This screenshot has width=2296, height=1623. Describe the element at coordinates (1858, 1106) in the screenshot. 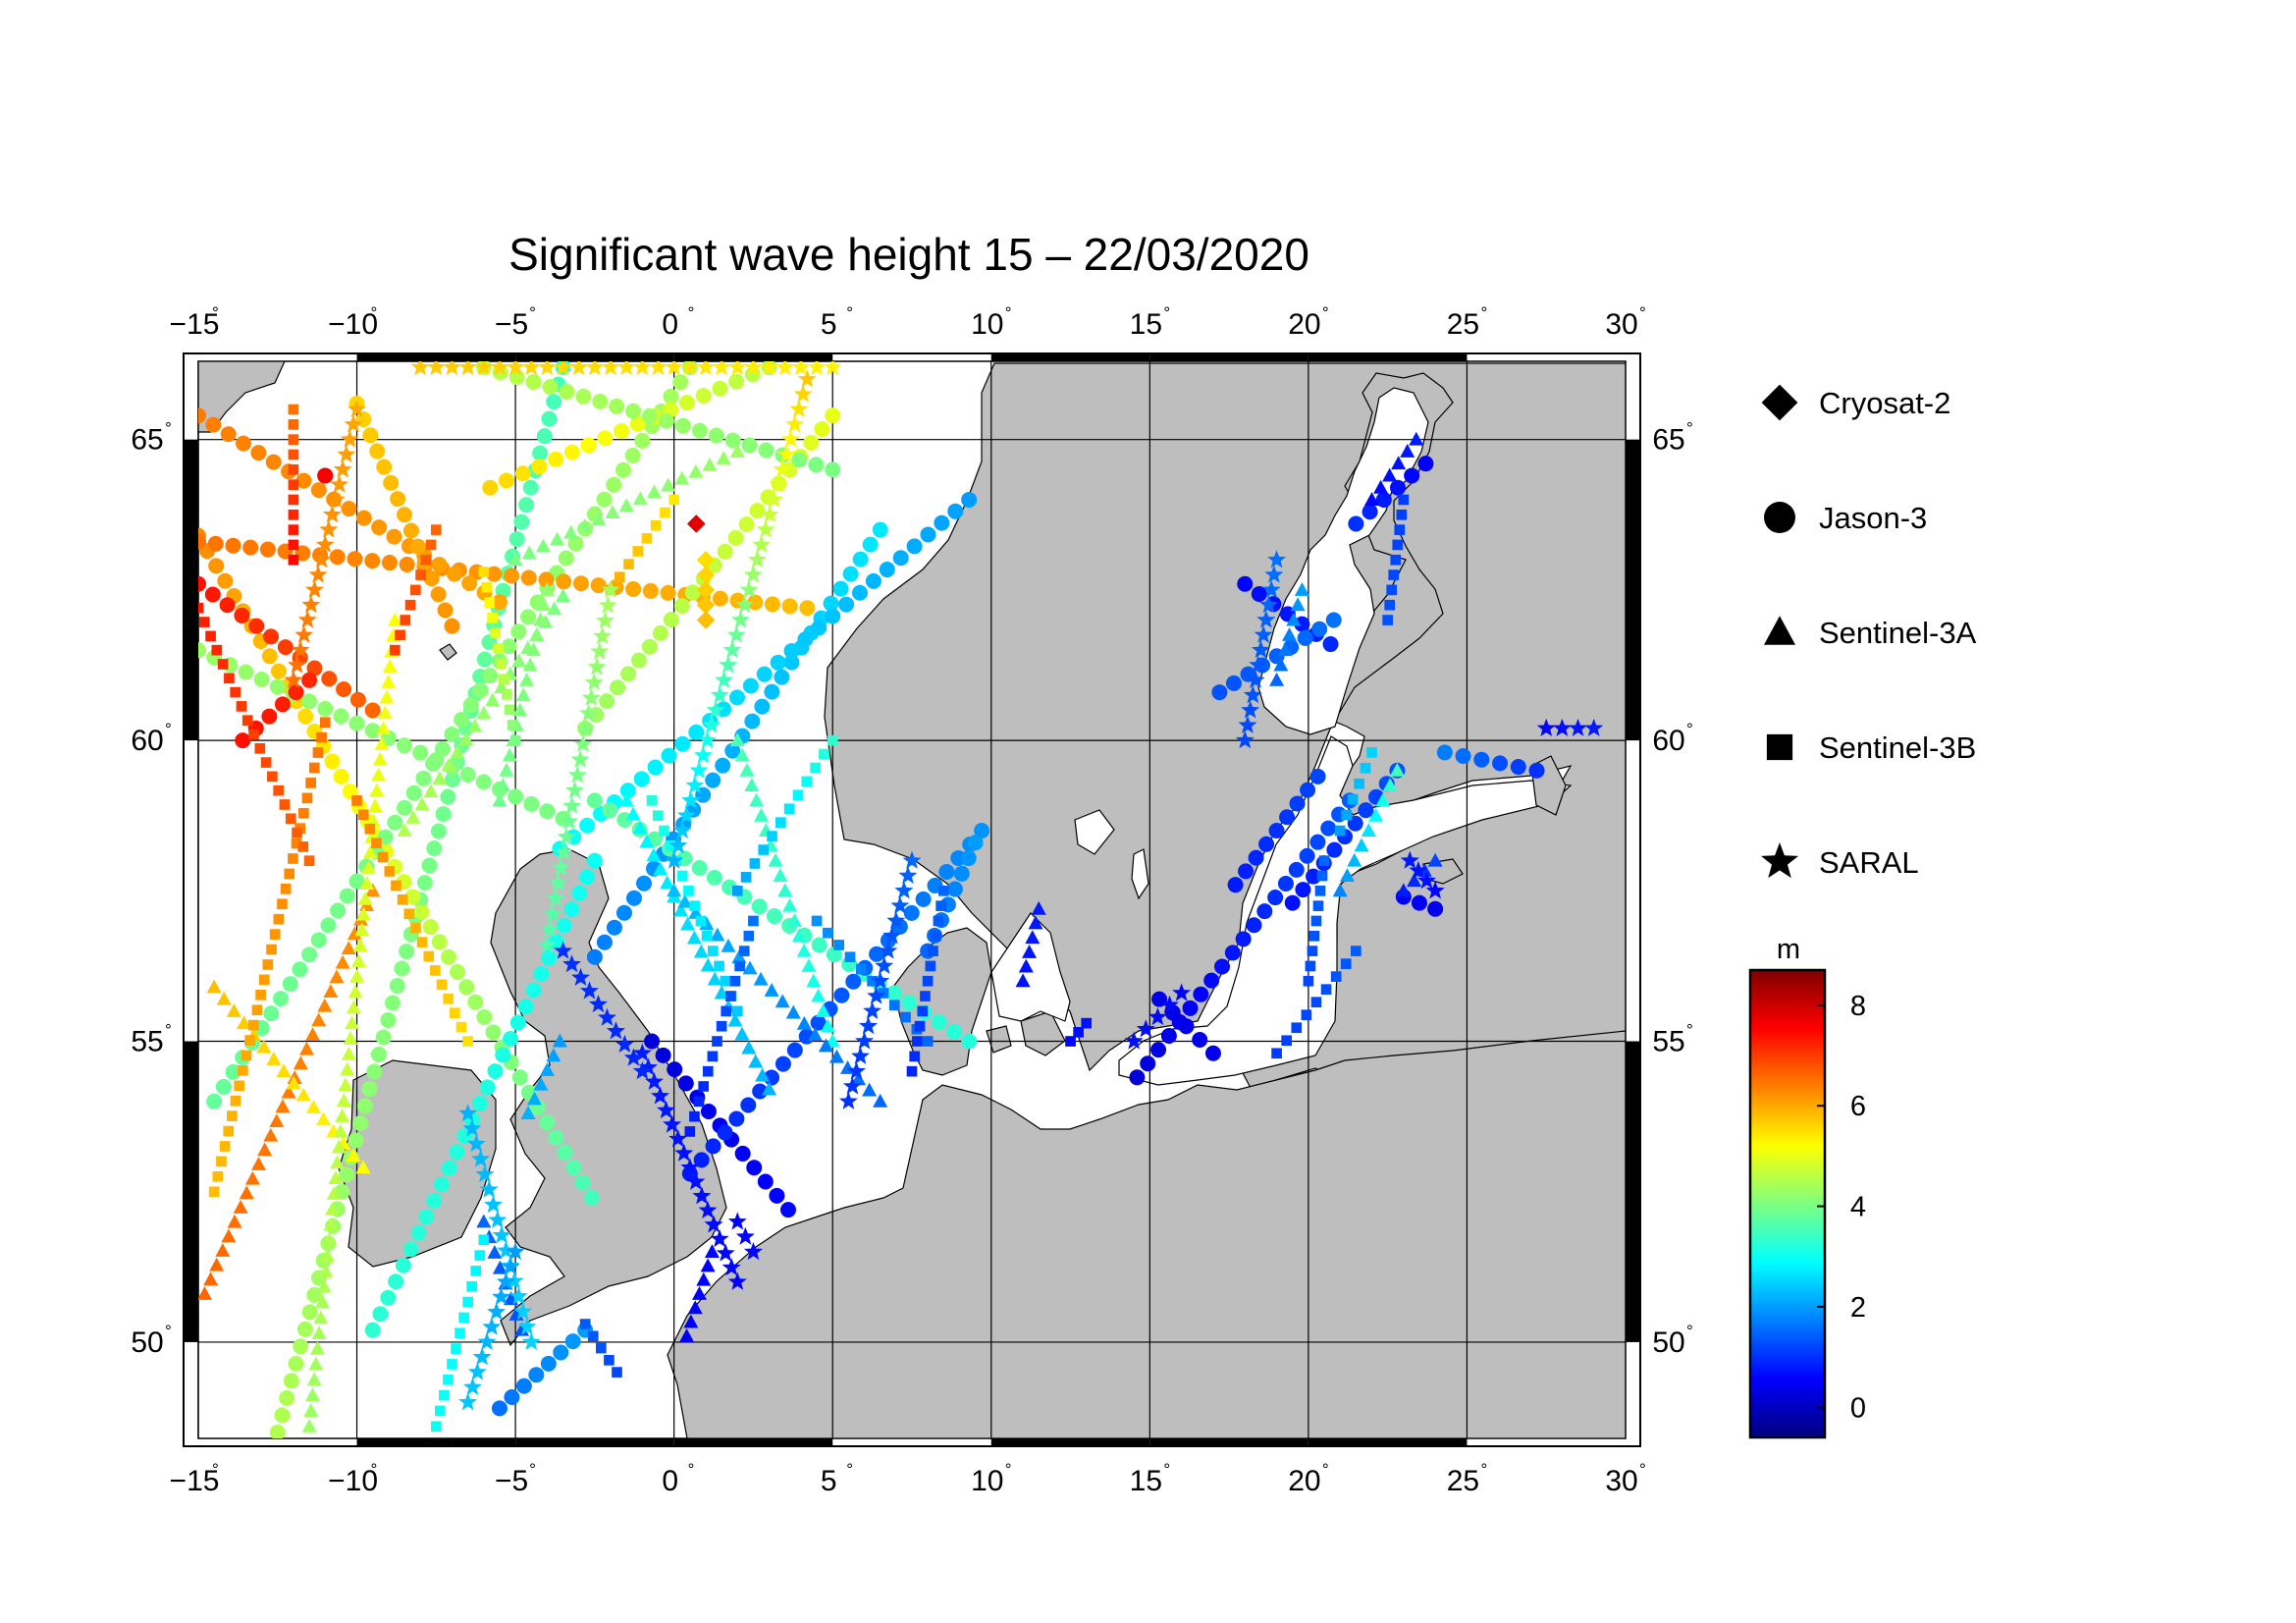

I see `colorbar-tick-label: 6` at that location.